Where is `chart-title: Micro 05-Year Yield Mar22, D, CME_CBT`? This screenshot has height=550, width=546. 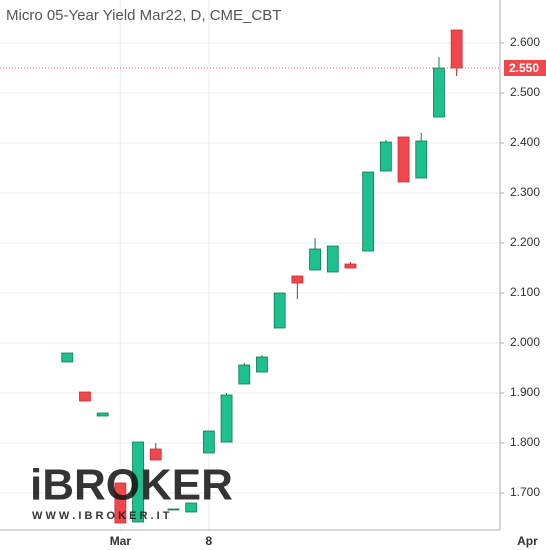
chart-title: Micro 05-Year Yield Mar22, D, CME_CBT is located at coordinates (143, 15).